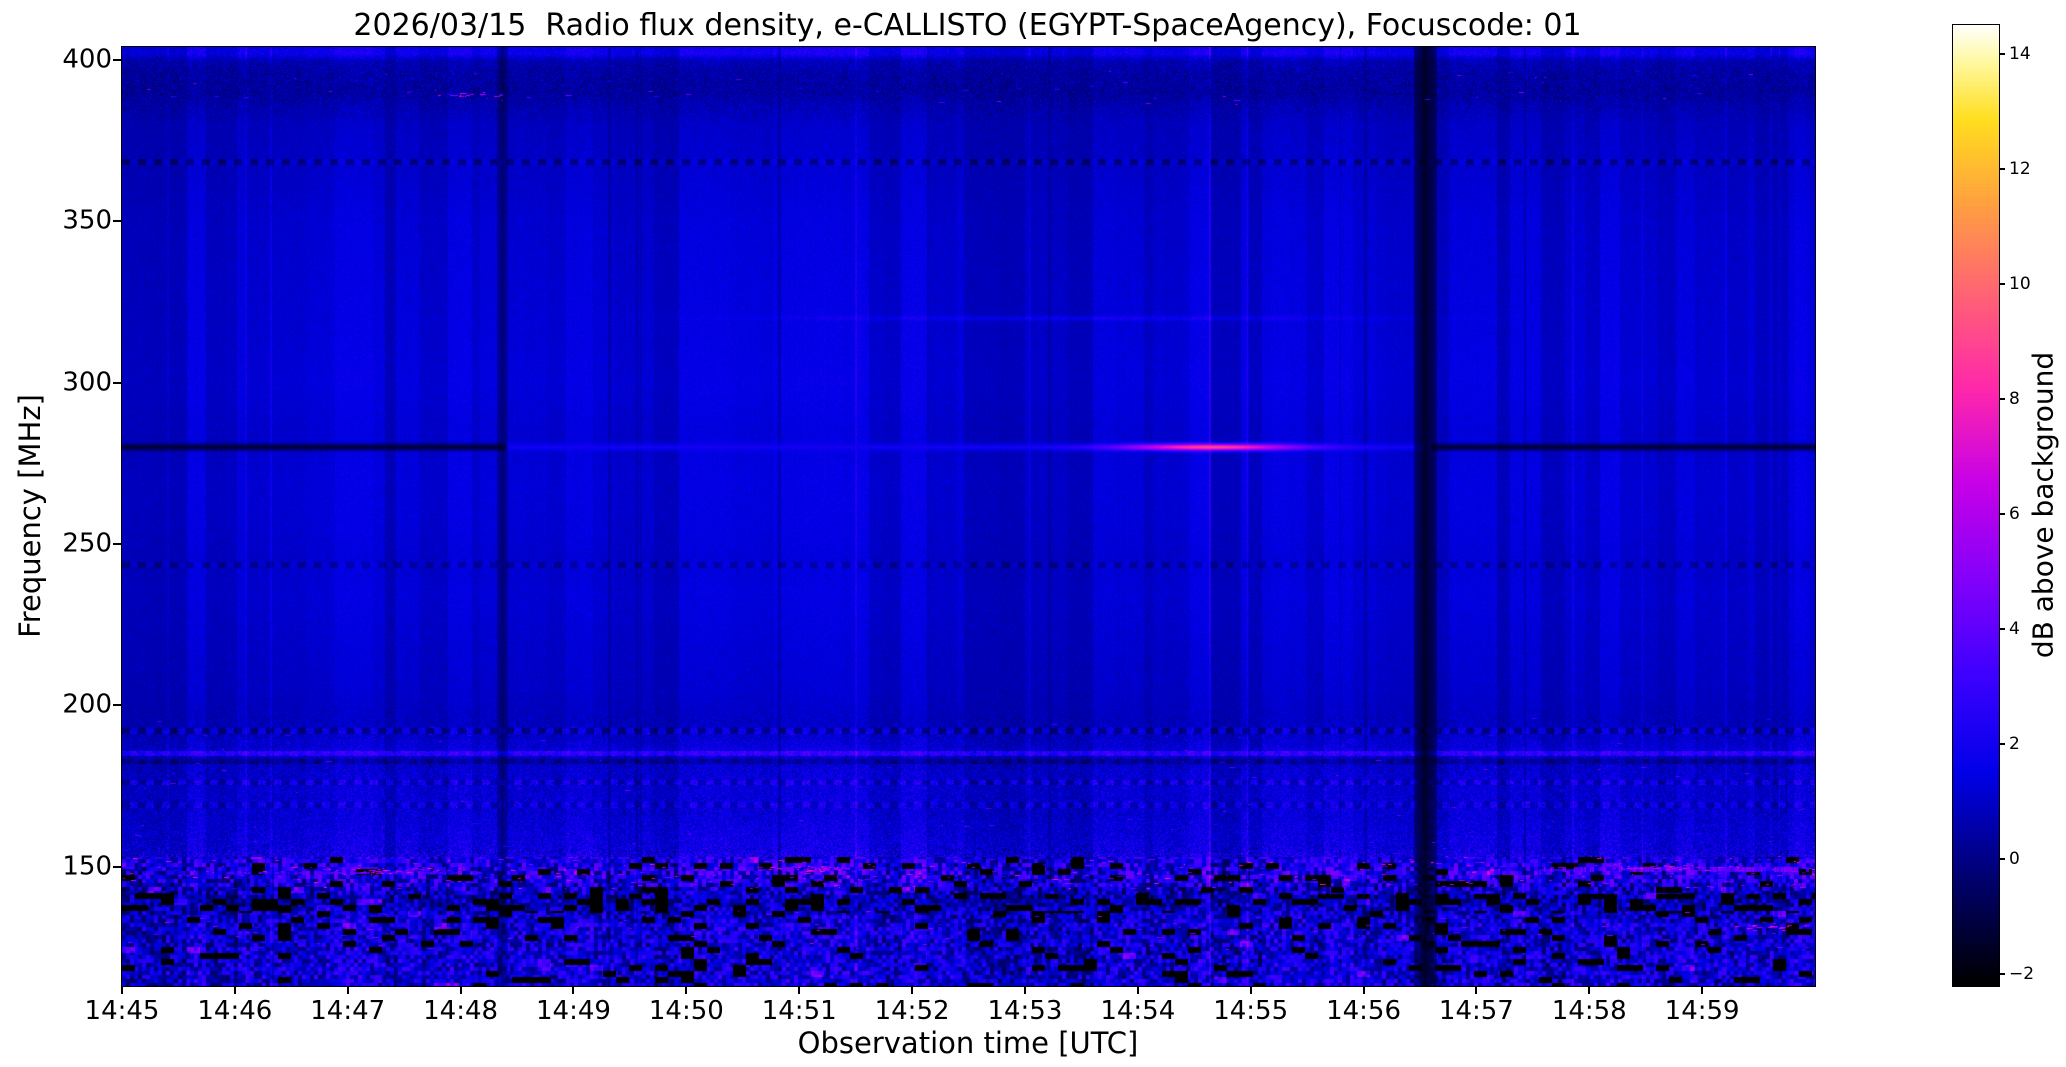 The width and height of the screenshot is (2066, 1067). What do you see at coordinates (968, 1043) in the screenshot?
I see `x-axis-label: Observation time [UTC]` at bounding box center [968, 1043].